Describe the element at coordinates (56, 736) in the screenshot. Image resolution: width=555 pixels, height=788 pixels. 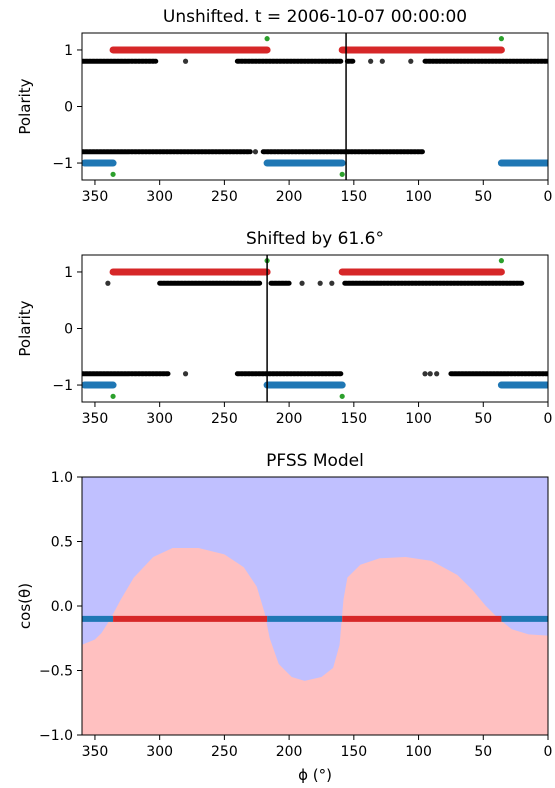
I see `y-tick-label: −1.0` at that location.